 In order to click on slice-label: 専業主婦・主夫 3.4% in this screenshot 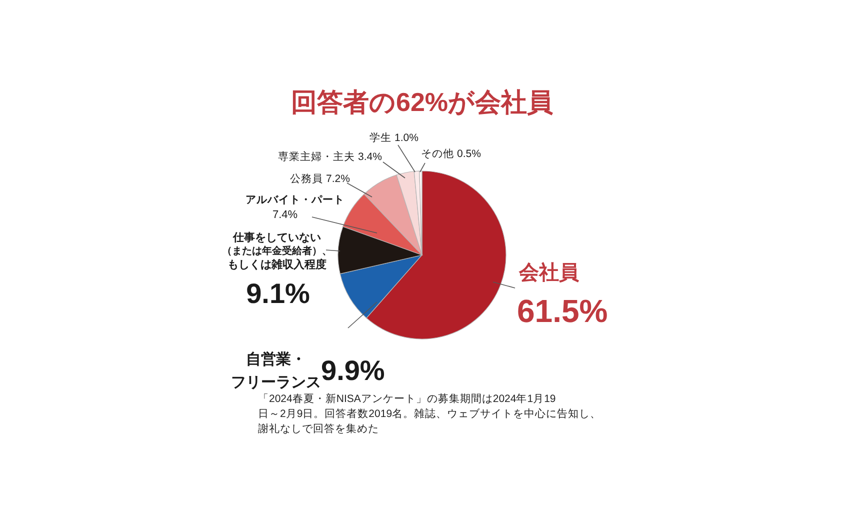, I will do `click(330, 156)`.